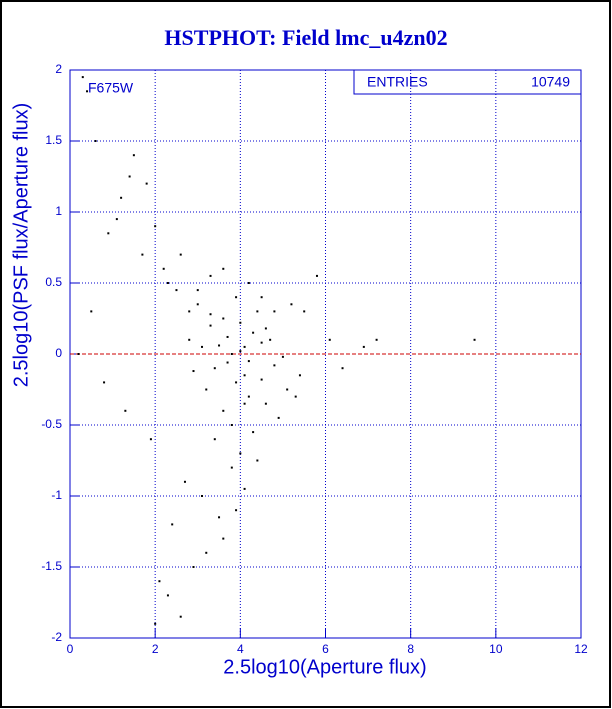 The width and height of the screenshot is (612, 709). What do you see at coordinates (58, 211) in the screenshot?
I see `y-tick-label: 1` at bounding box center [58, 211].